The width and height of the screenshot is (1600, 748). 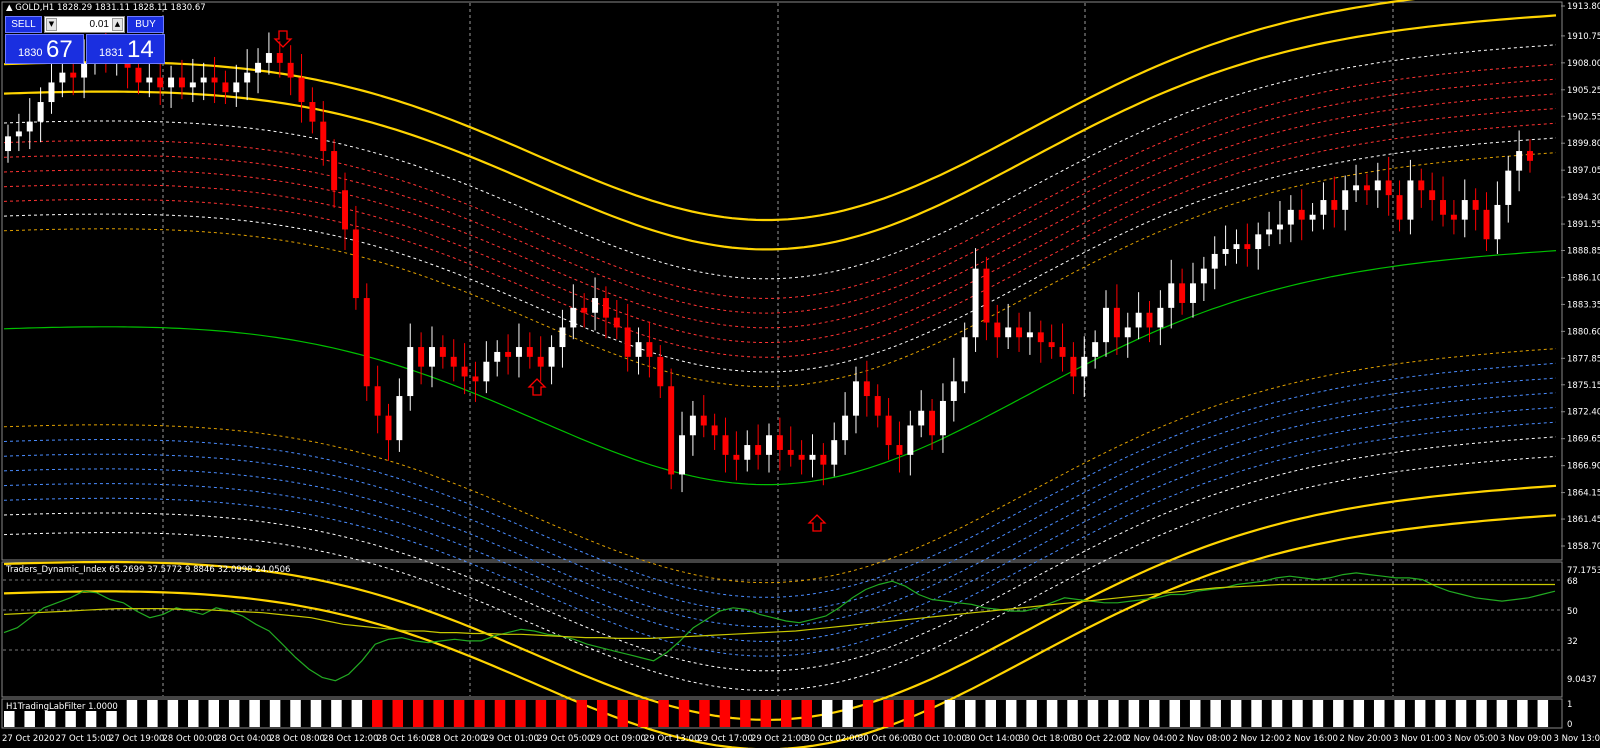 What do you see at coordinates (1473, 739) in the screenshot?
I see `time-tick-label: 3 Nov 05:00` at bounding box center [1473, 739].